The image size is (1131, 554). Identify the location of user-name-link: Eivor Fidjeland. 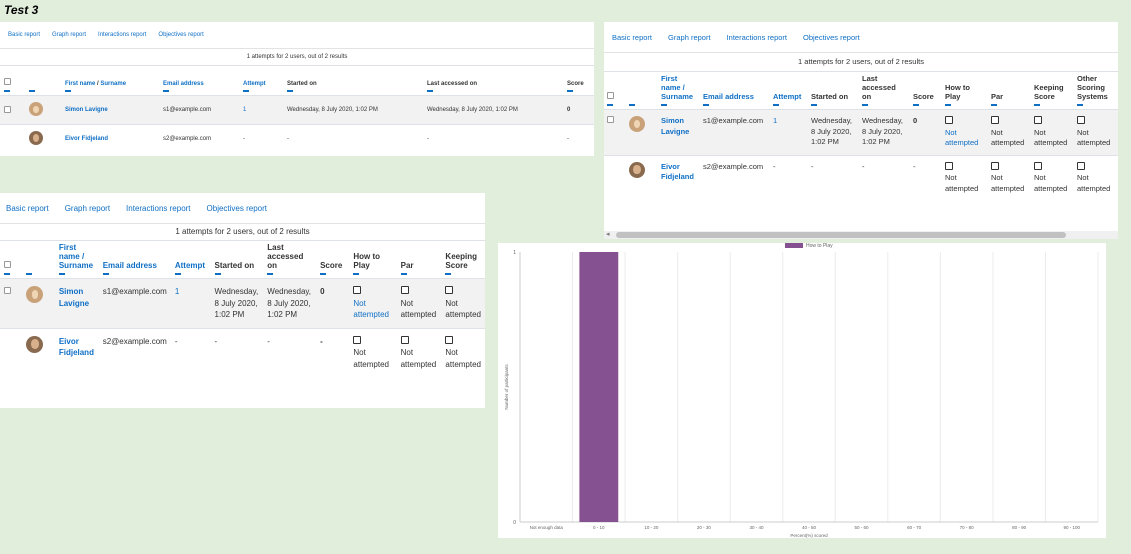
(87, 139).